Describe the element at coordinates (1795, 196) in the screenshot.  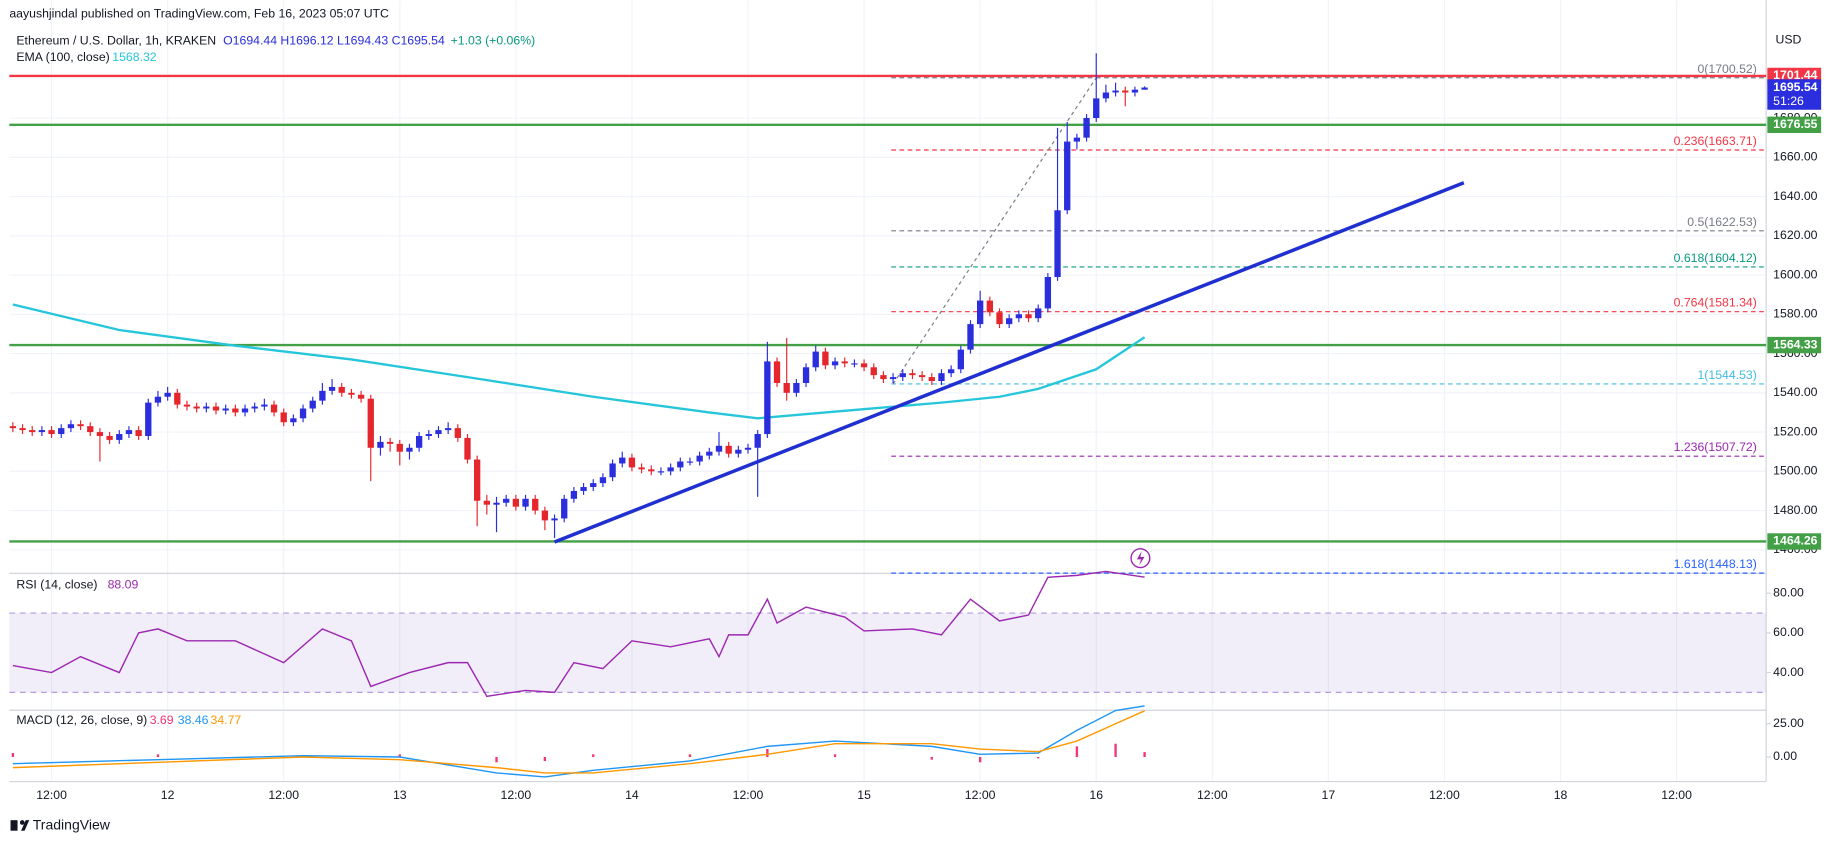
I see `y-tick-label: 1640.00` at that location.